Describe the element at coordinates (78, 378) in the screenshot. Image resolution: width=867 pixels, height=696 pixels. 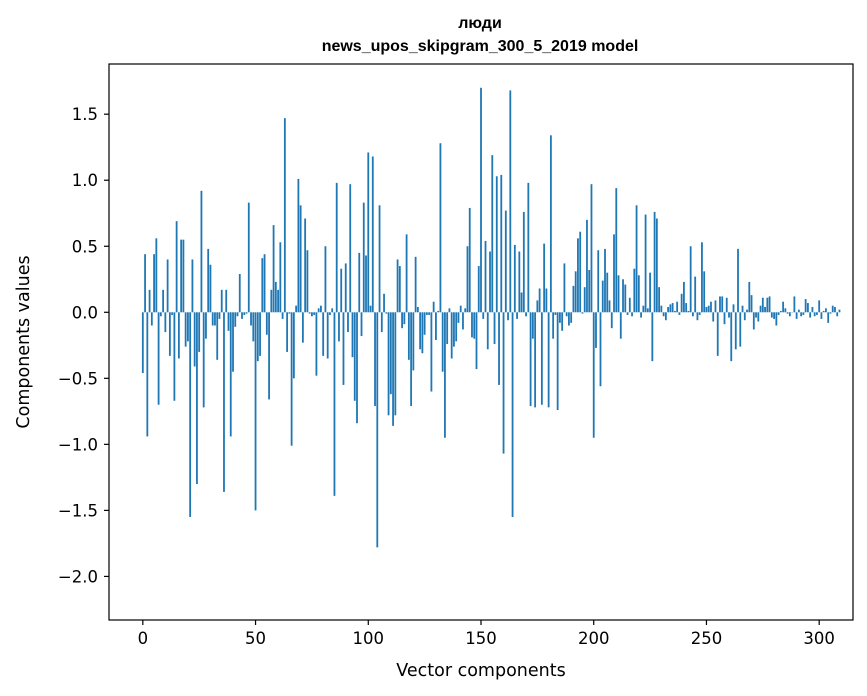
I see `y-tick-label: −0.5` at that location.